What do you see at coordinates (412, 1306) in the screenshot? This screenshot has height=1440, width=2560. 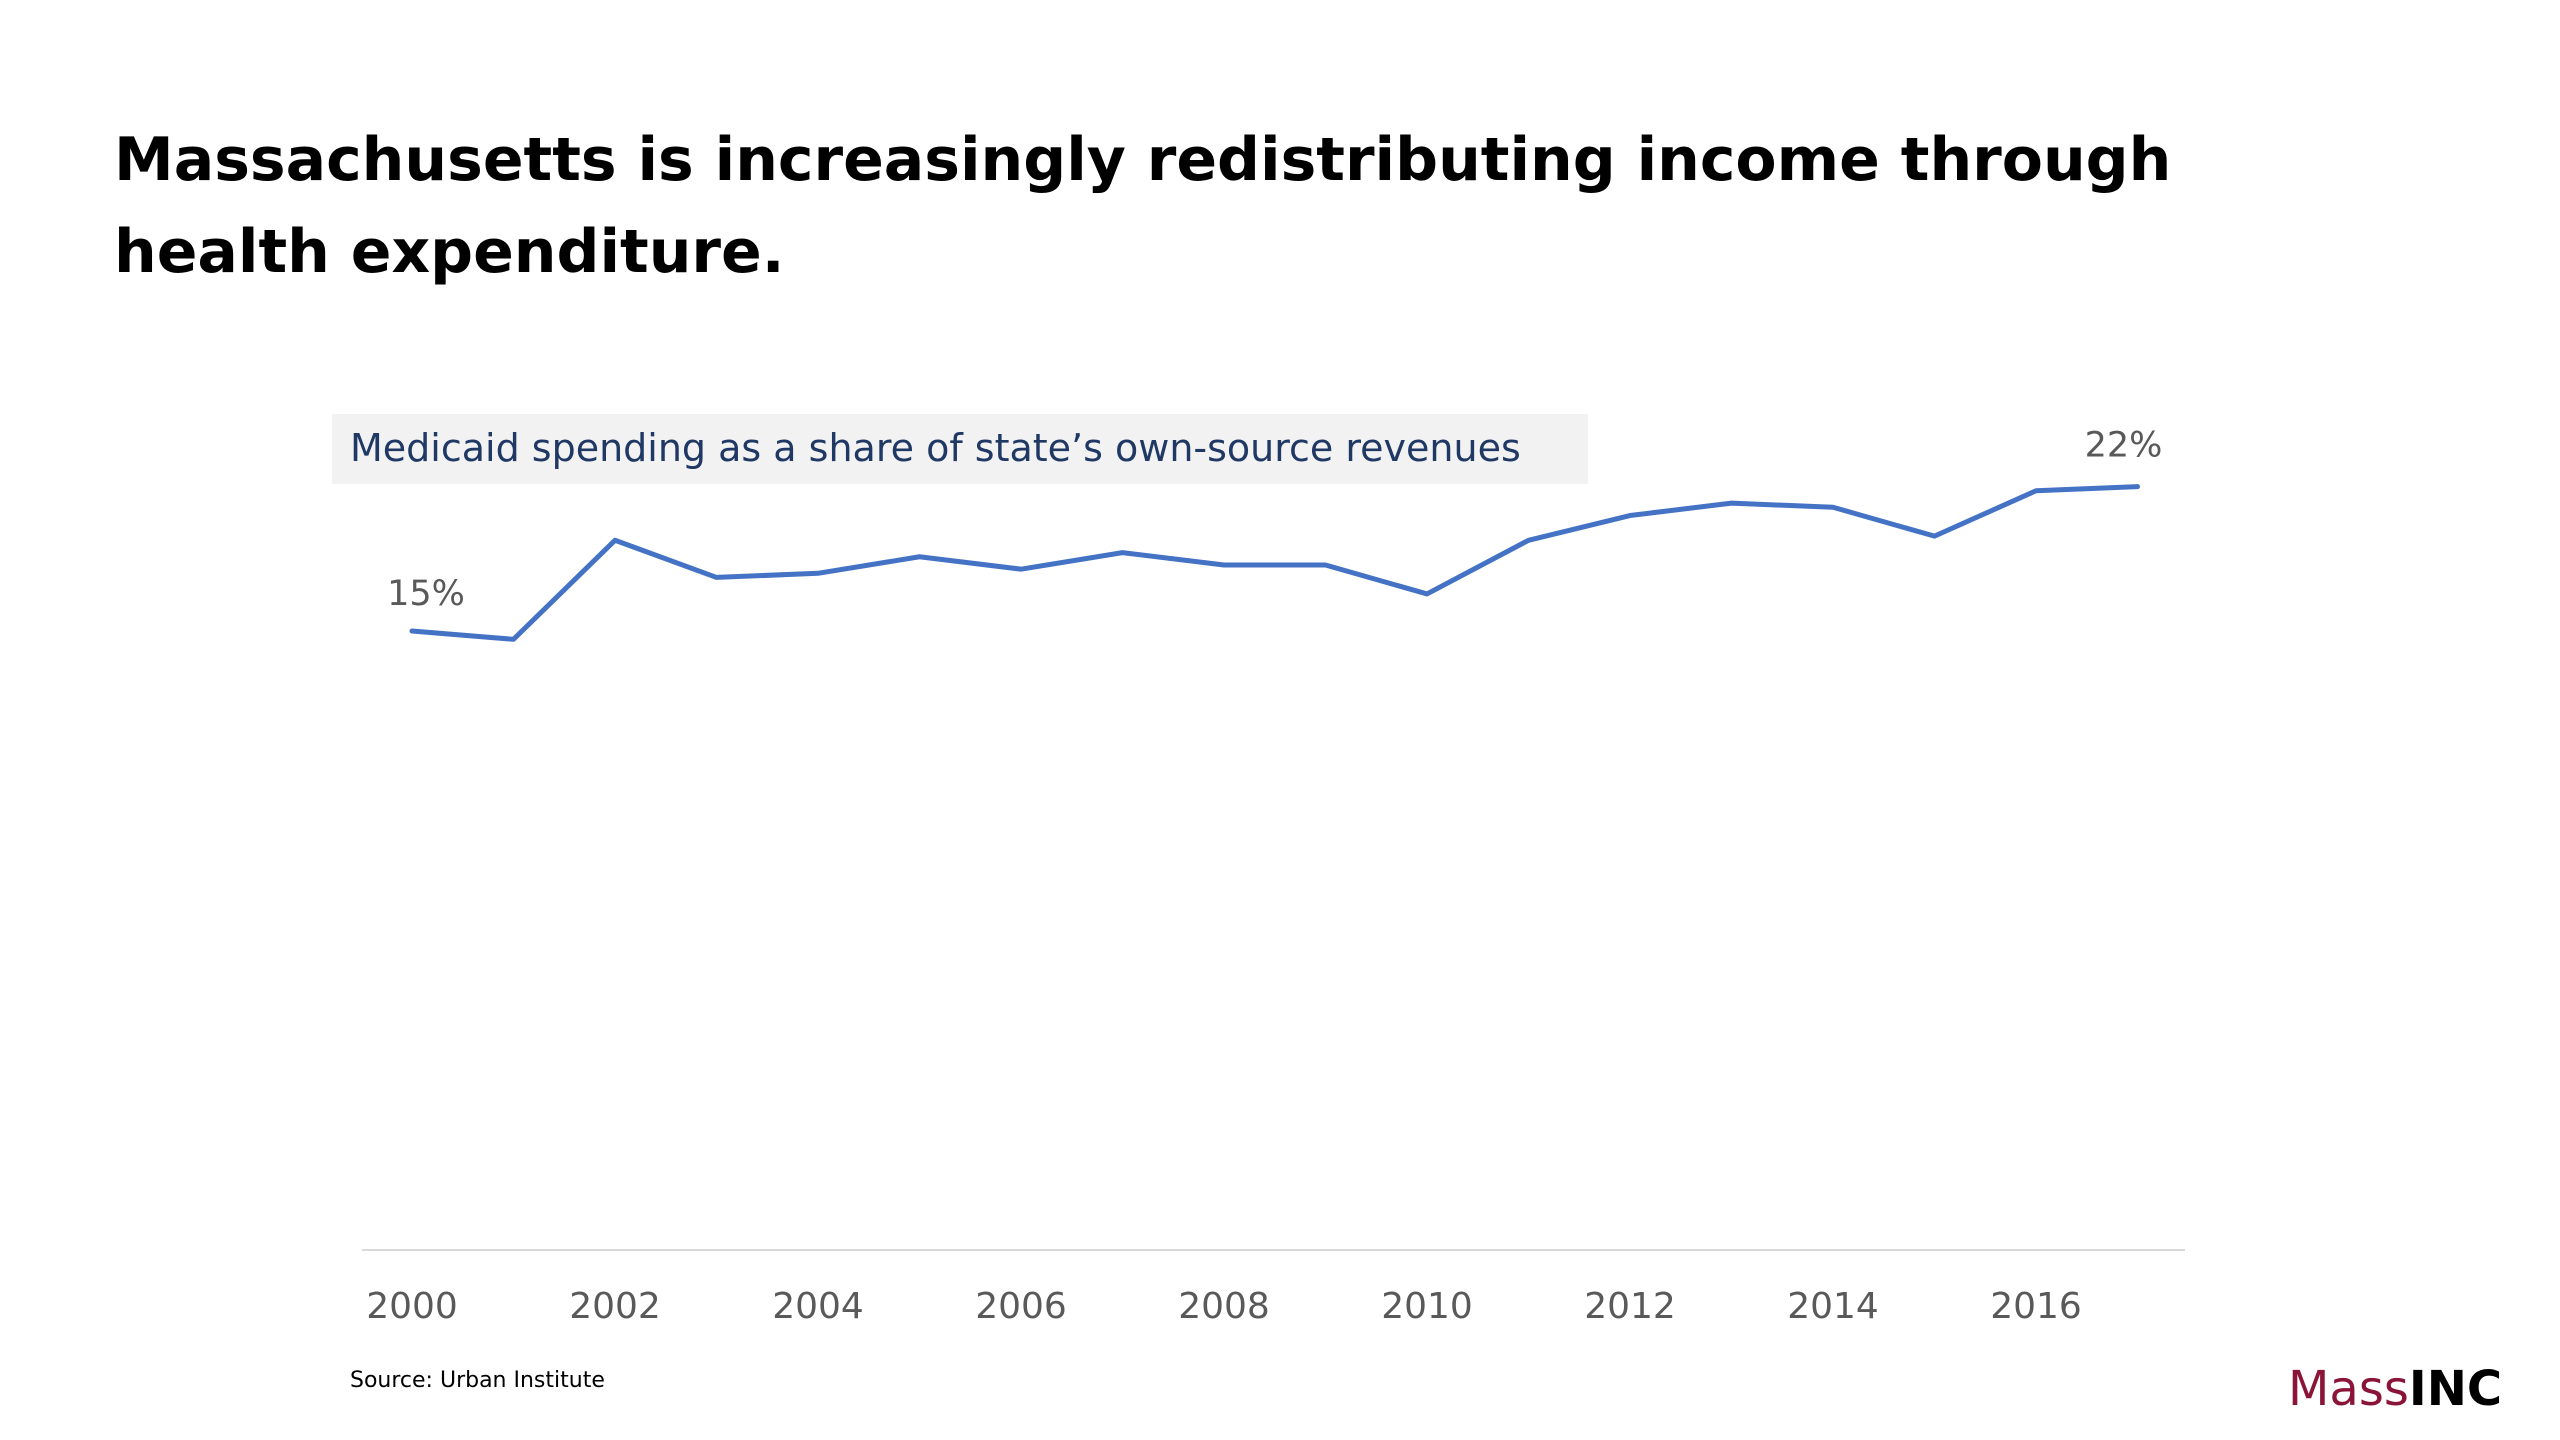 I see `x-tick-label: 2000` at bounding box center [412, 1306].